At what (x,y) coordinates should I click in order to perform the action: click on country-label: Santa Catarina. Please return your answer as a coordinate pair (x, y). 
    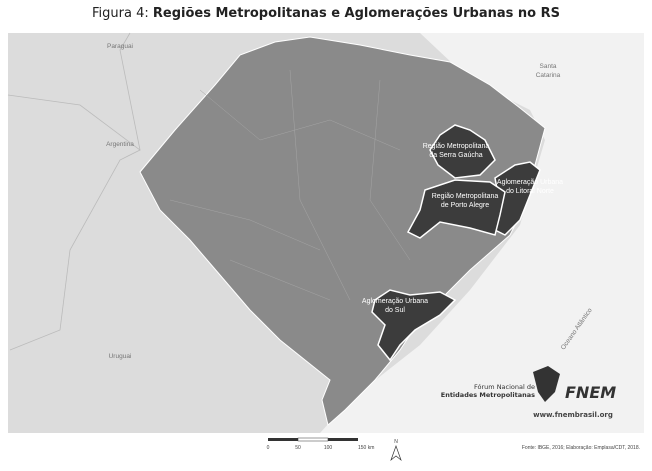
    Looking at the image, I should click on (548, 71).